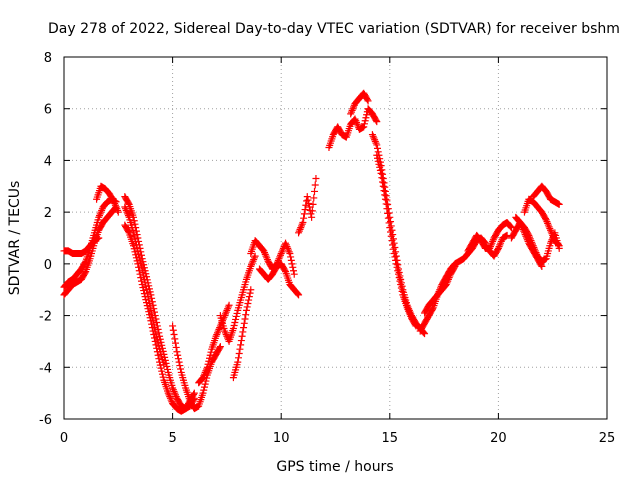 The width and height of the screenshot is (640, 480). What do you see at coordinates (48, 58) in the screenshot?
I see `y-tick-label: 8` at bounding box center [48, 58].